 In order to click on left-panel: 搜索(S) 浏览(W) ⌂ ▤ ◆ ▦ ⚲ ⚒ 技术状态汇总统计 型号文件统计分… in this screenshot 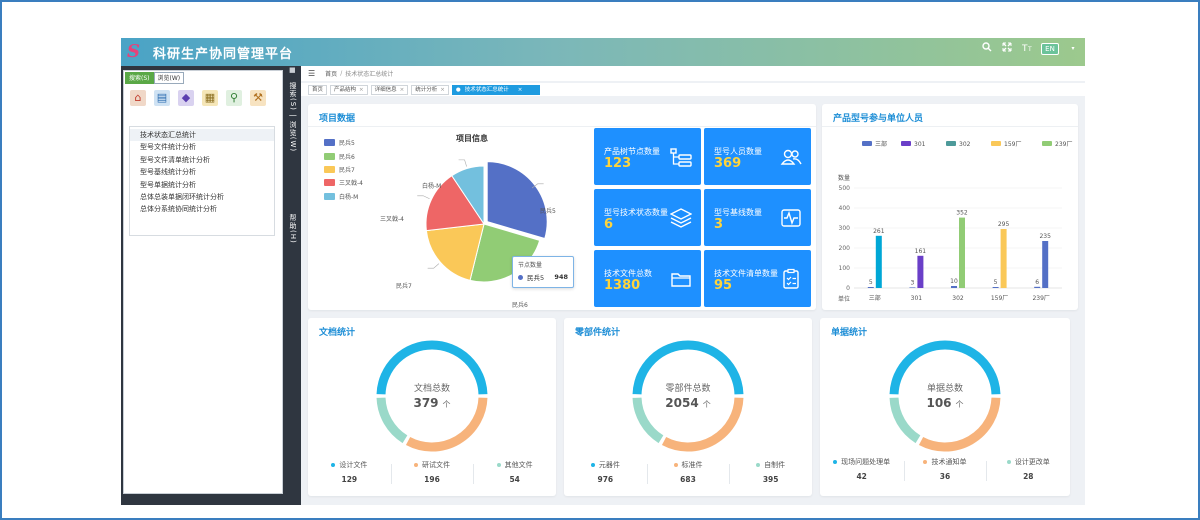, I will do `click(211, 285)`.